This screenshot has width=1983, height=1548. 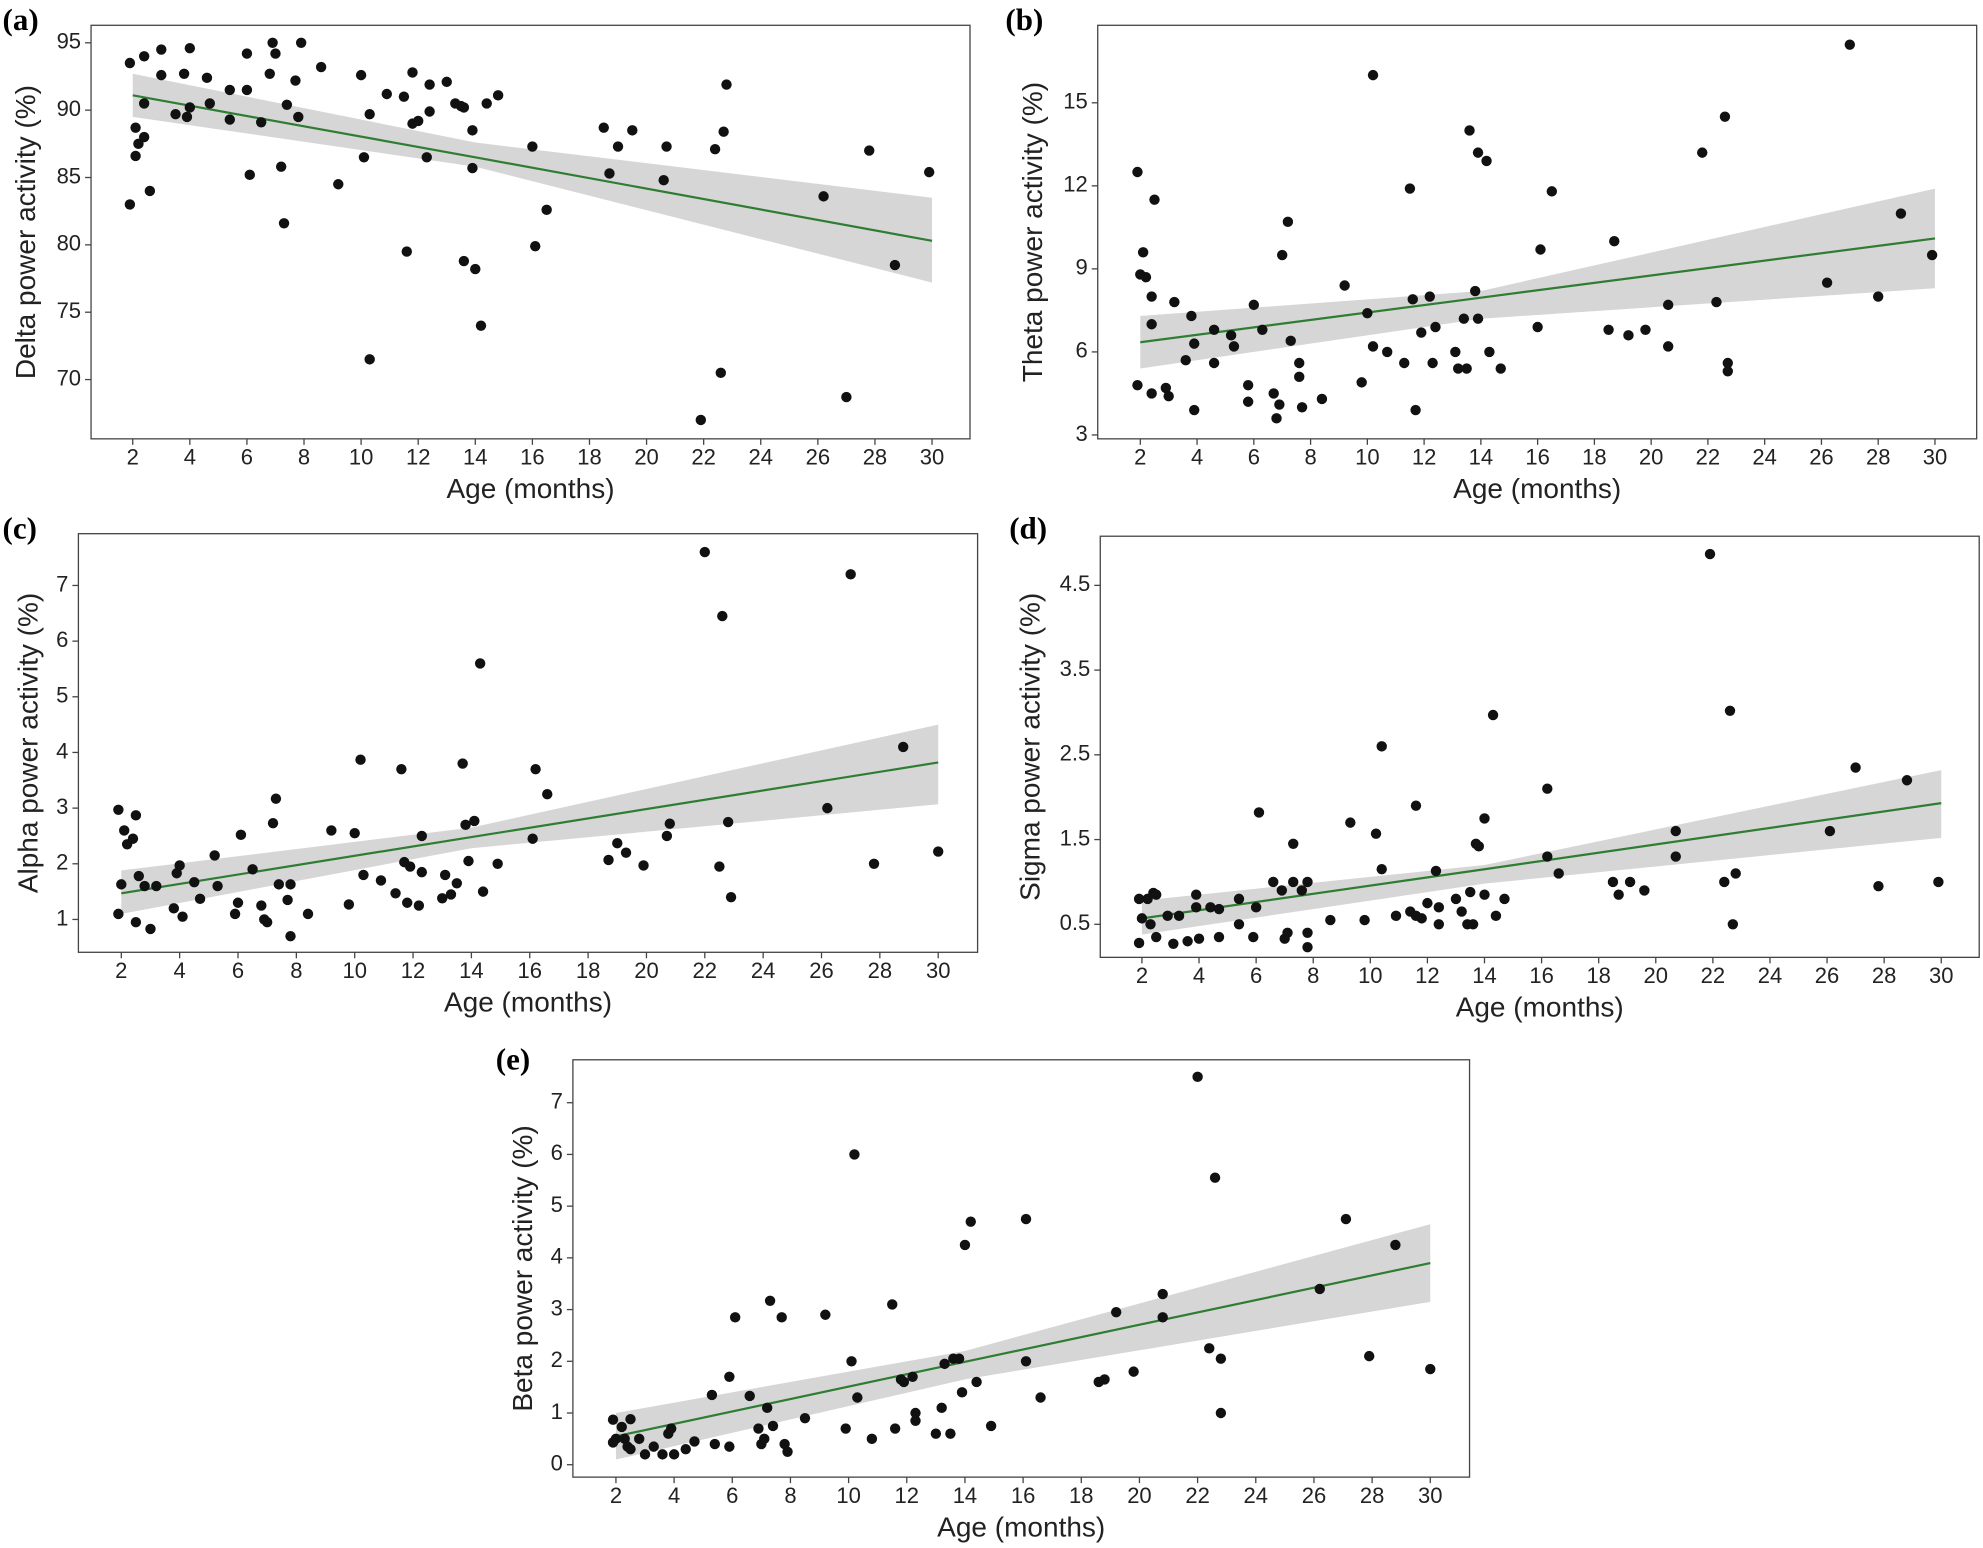 I want to click on panel-label: (b), so click(x=1024, y=19).